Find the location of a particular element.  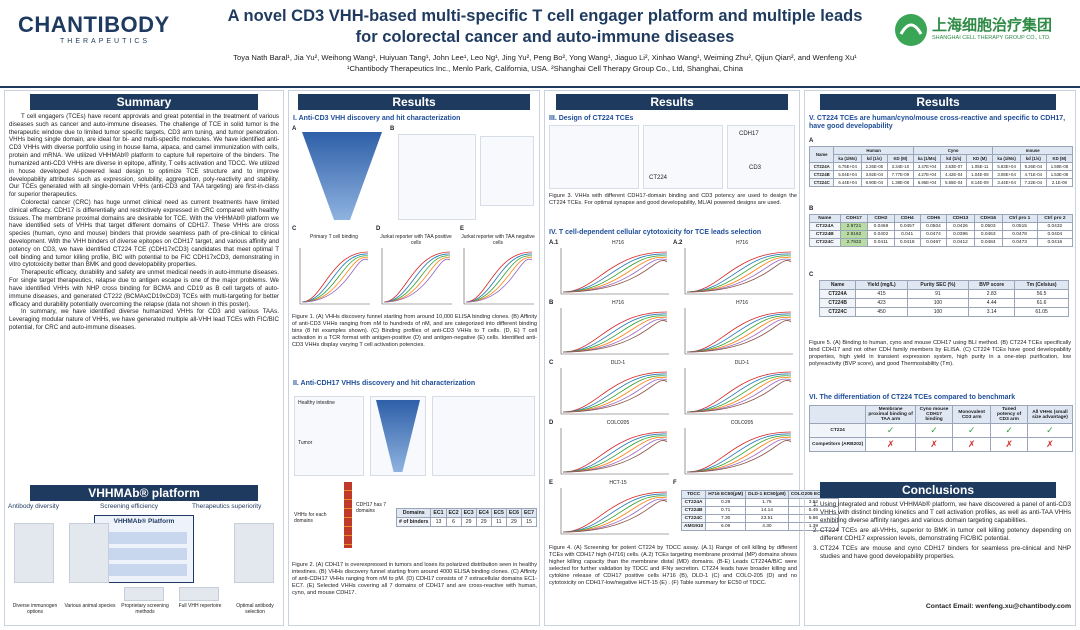

table-cell: # of binders is located at coordinates (413, 522).